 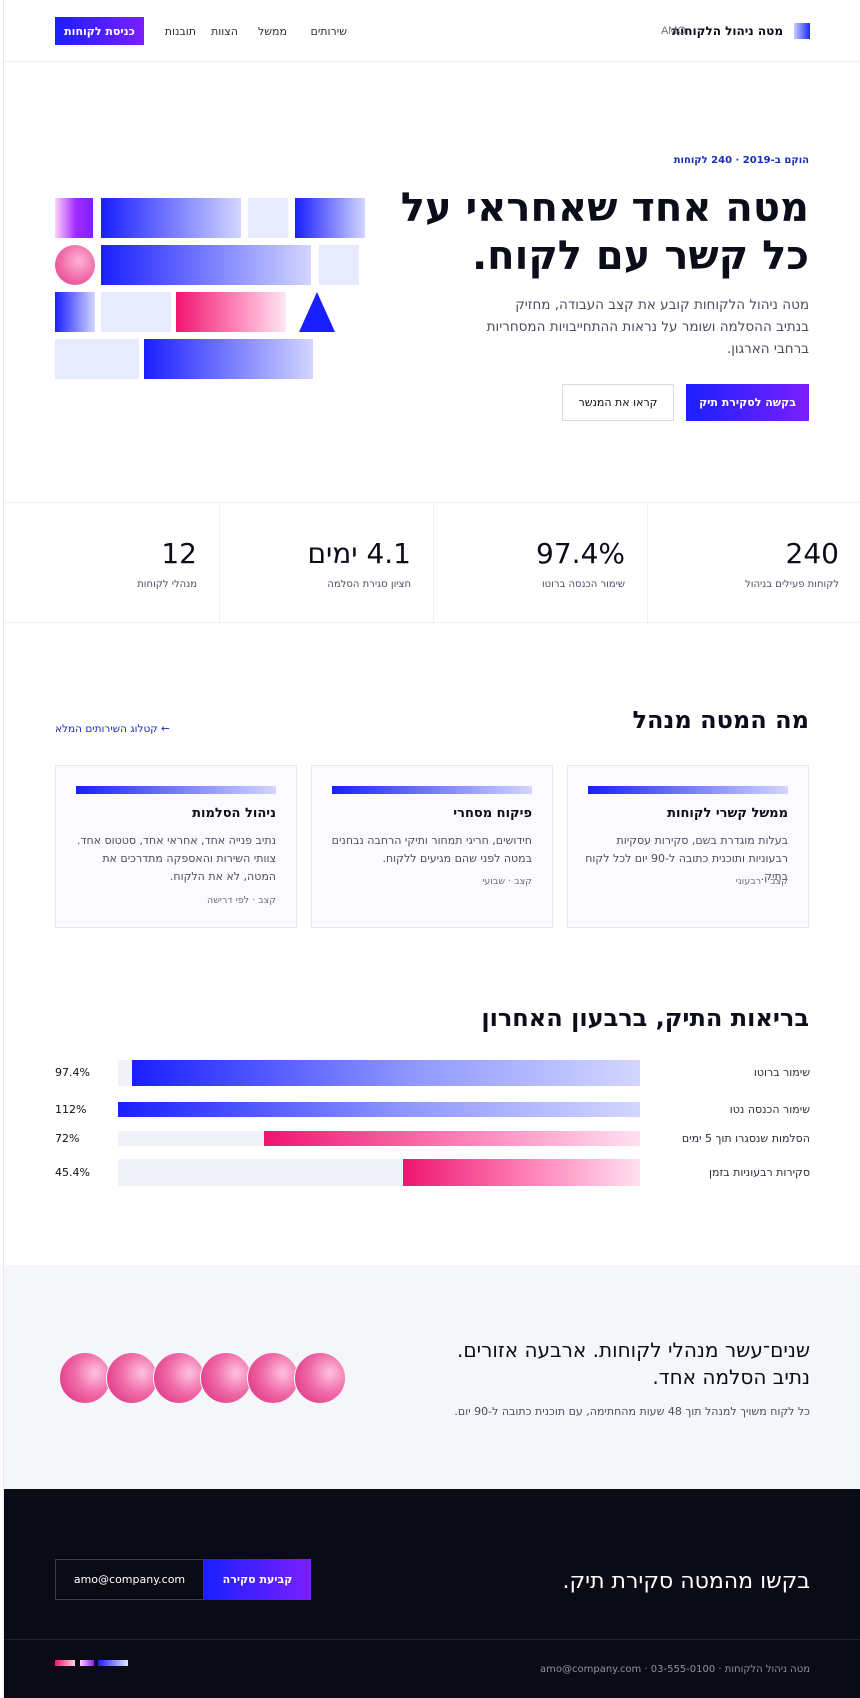 What do you see at coordinates (328, 31) in the screenshot?
I see `nav-link-services: שירותים` at bounding box center [328, 31].